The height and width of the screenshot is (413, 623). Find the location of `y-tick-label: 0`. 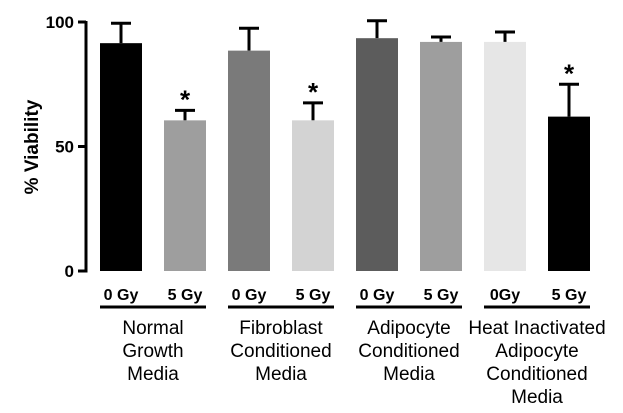

y-tick-label: 0 is located at coordinates (69, 271).